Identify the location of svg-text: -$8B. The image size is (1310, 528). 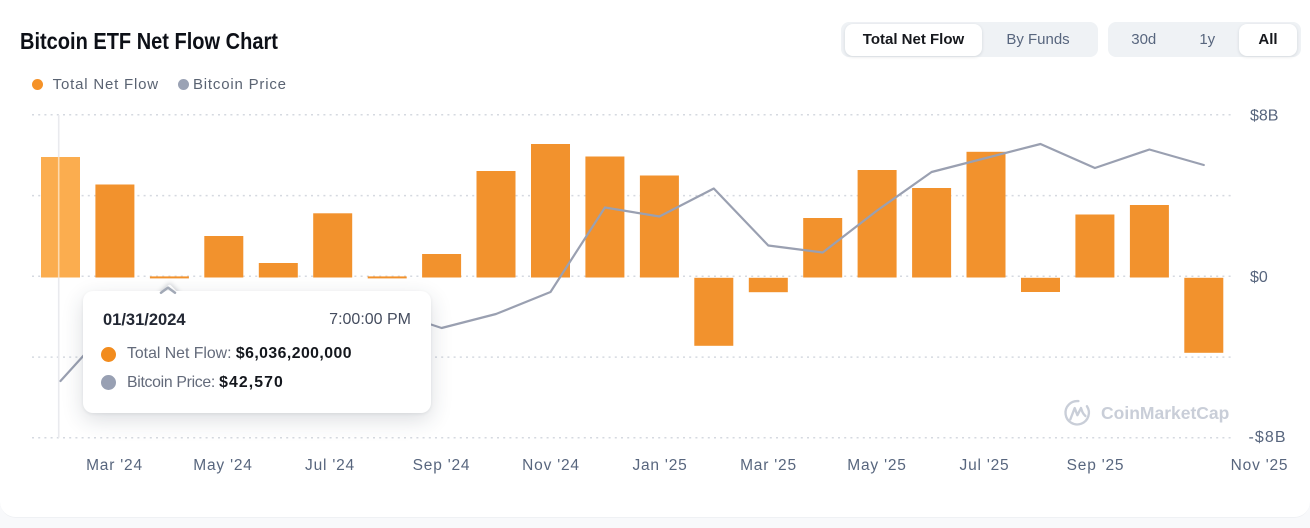
(1268, 437).